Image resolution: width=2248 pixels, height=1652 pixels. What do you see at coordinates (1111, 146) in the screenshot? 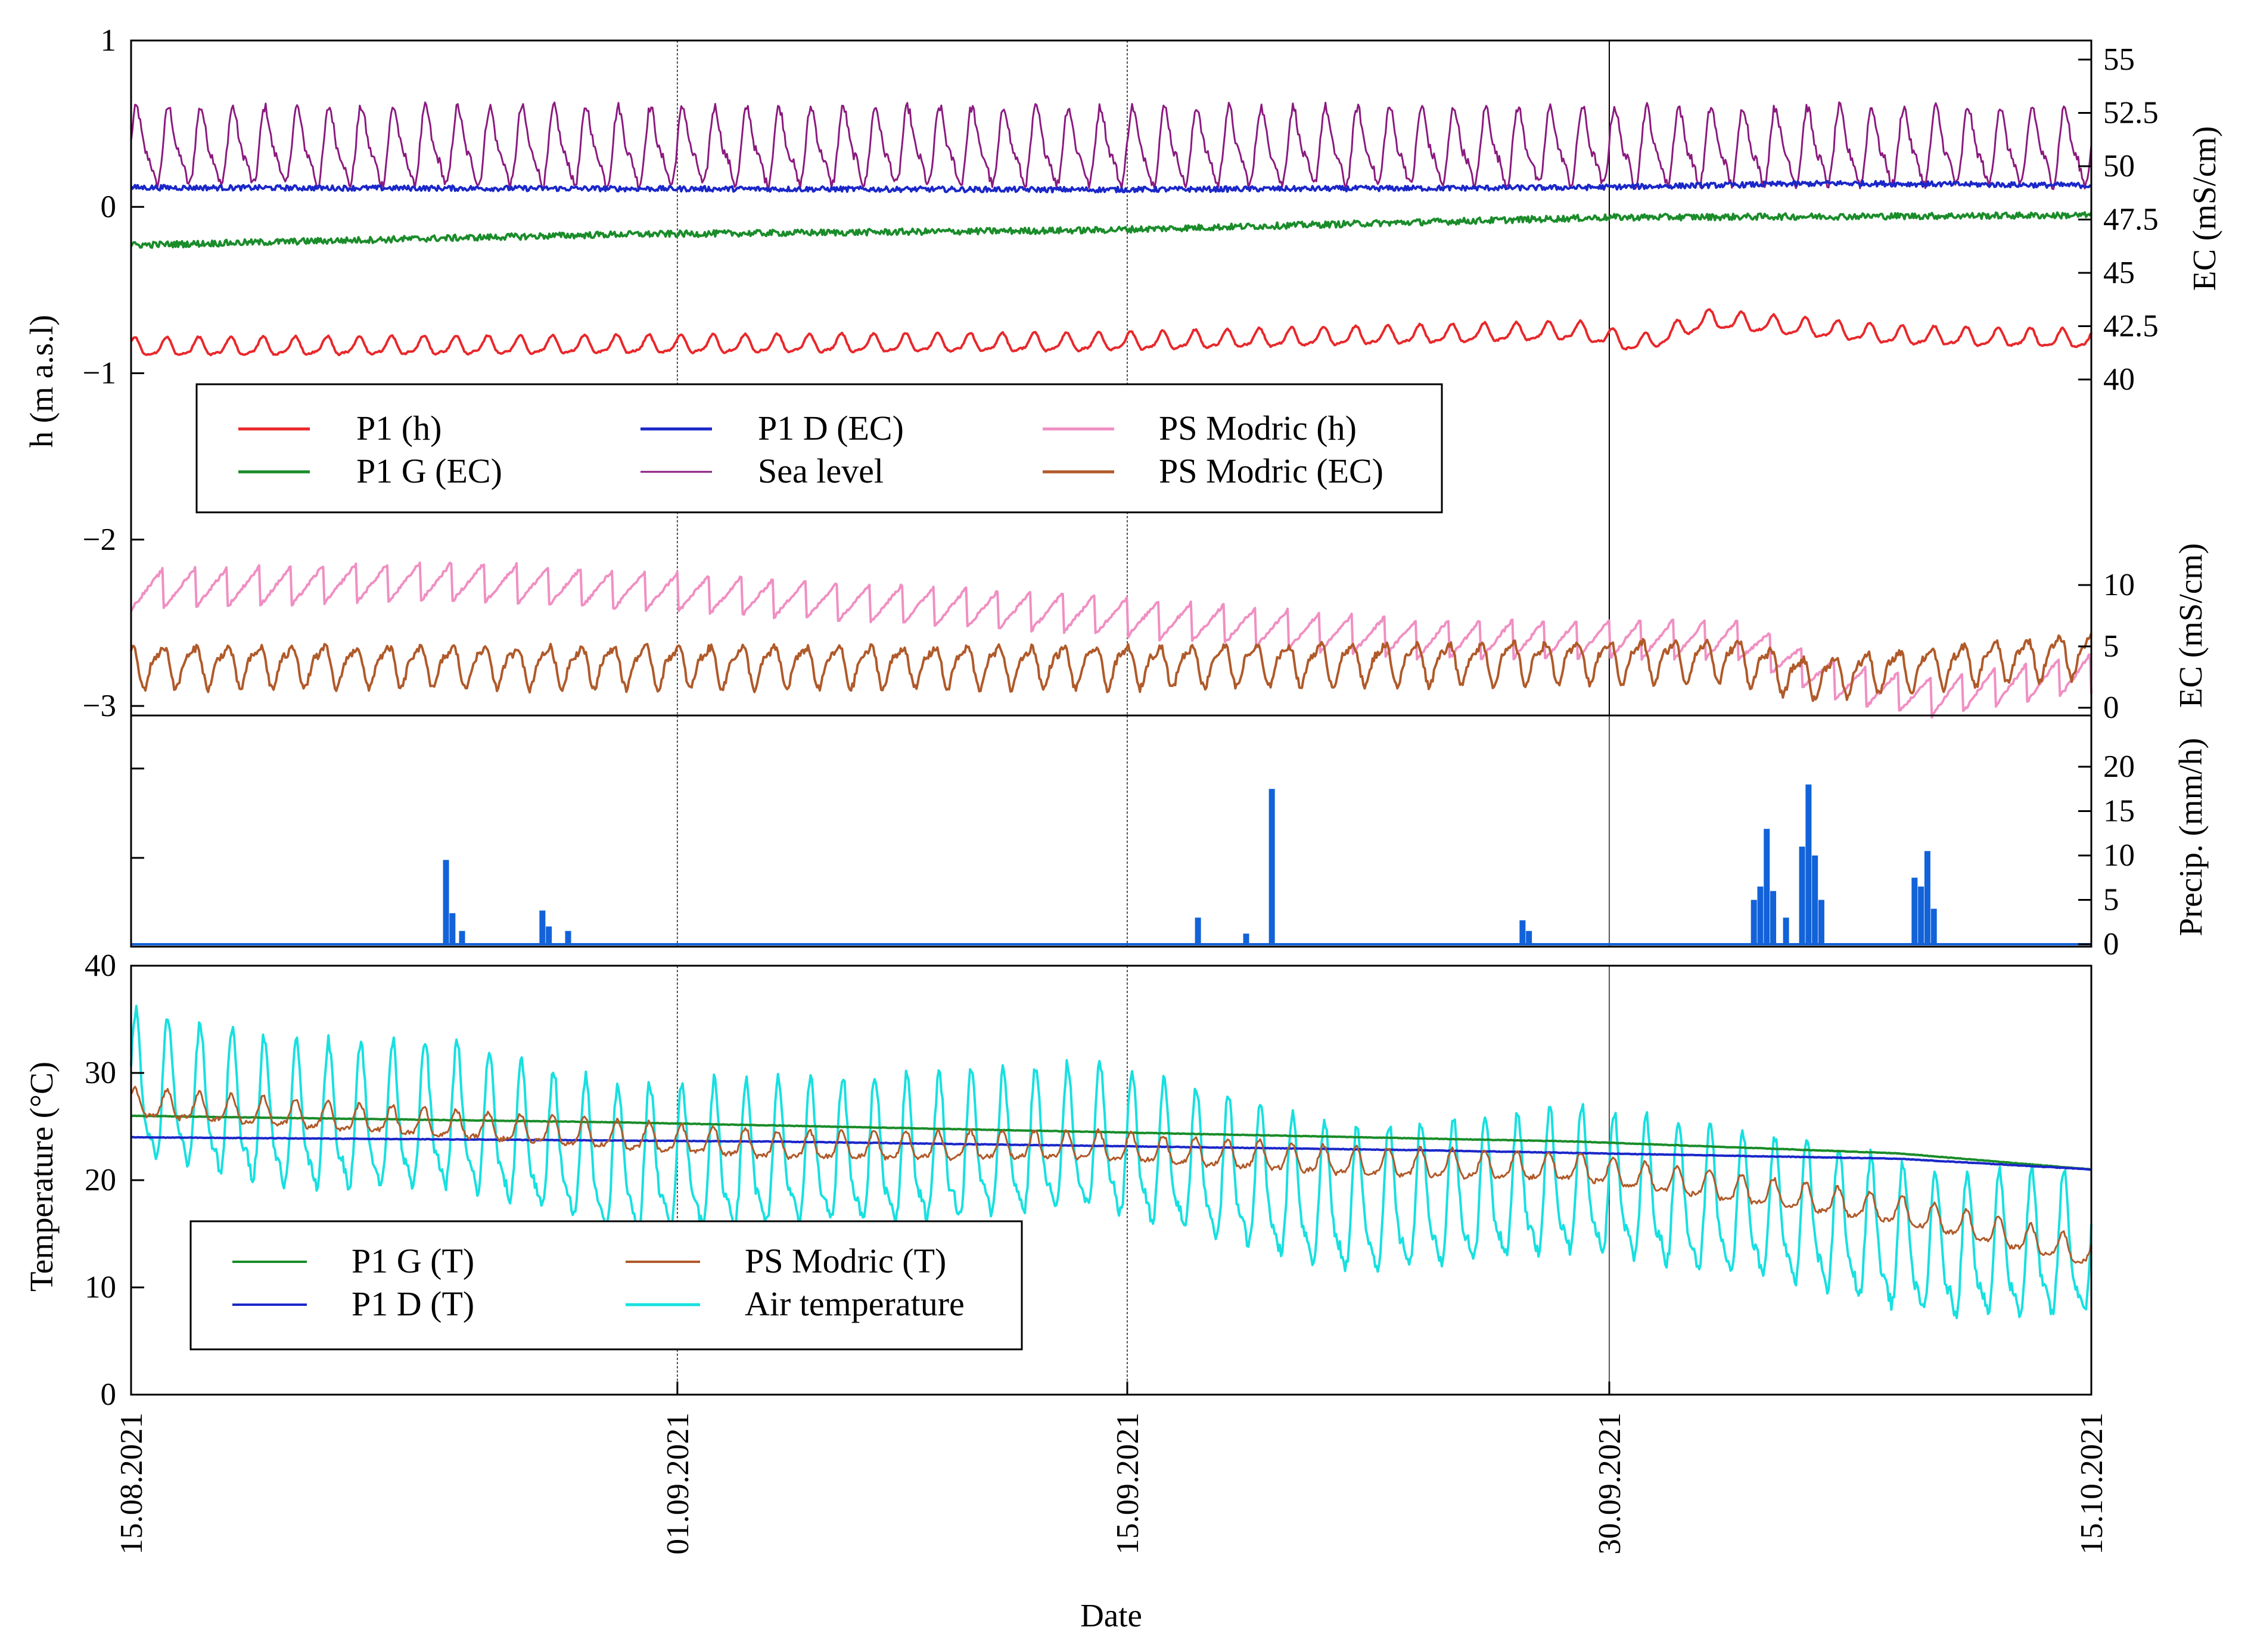
I see `series-line-sea-level` at bounding box center [1111, 146].